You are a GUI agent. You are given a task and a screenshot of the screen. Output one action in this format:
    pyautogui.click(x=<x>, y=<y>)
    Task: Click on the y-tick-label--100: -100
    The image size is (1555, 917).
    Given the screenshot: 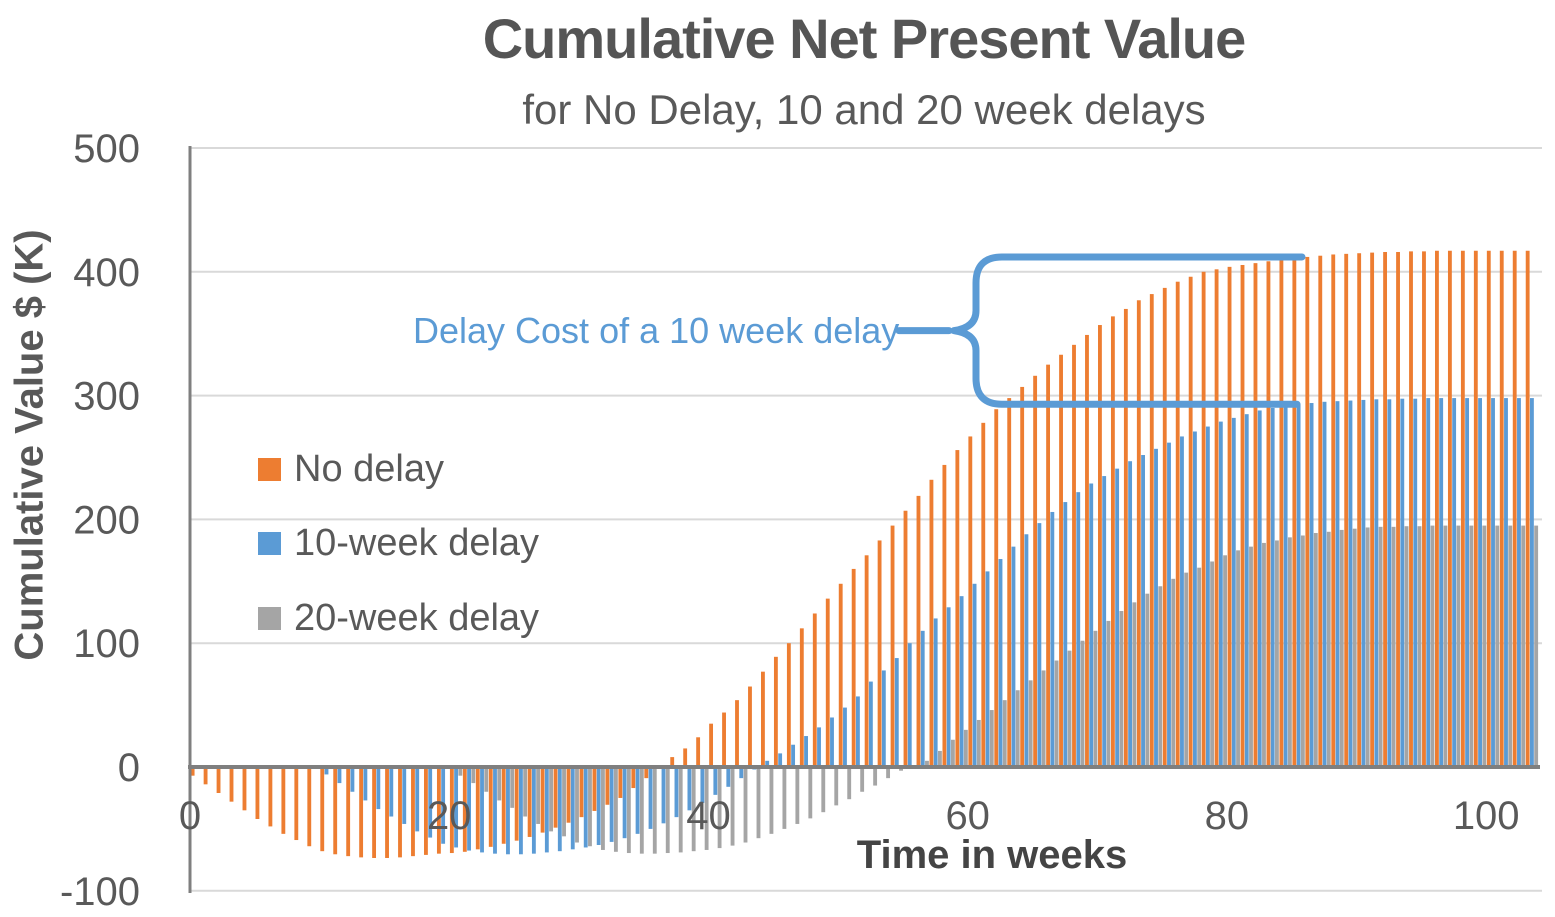 What is the action you would take?
    pyautogui.click(x=100, y=892)
    